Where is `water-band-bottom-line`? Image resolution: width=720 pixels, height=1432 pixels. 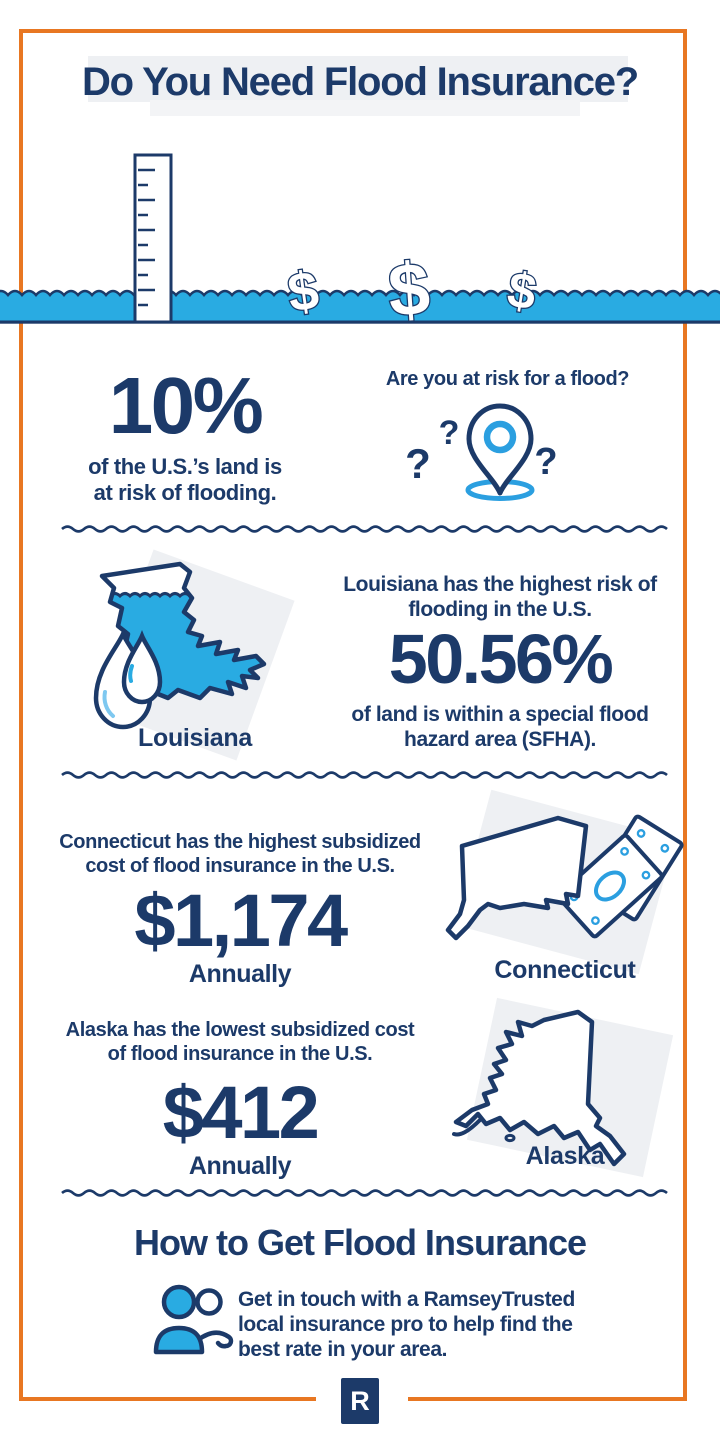 water-band-bottom-line is located at coordinates (360, 322).